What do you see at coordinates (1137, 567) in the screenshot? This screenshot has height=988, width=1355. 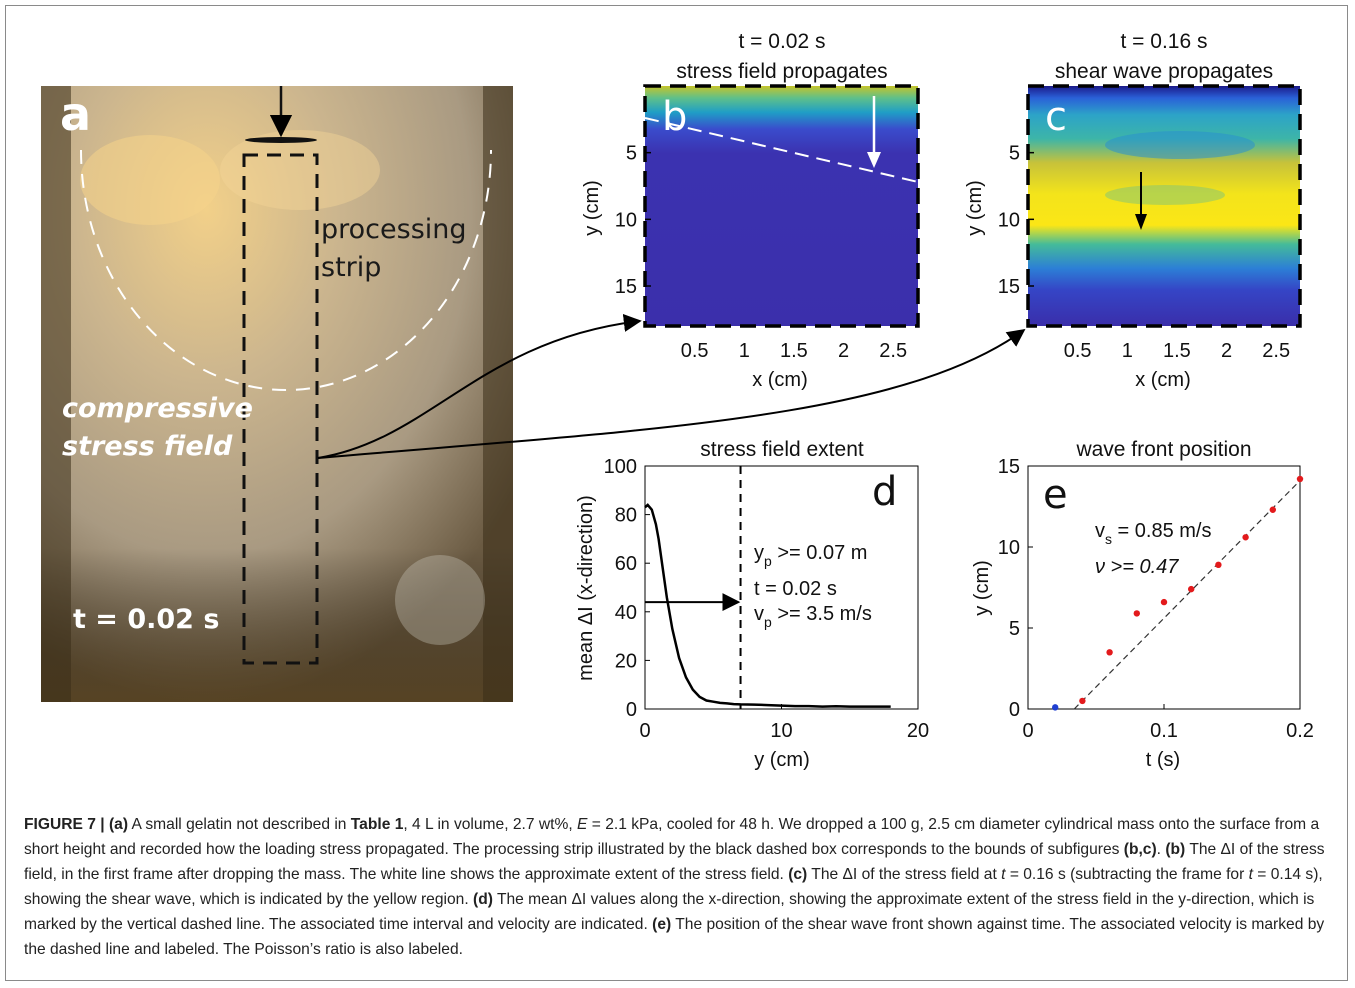 I see `panel-e-ann-nu: ν >= 0.47` at bounding box center [1137, 567].